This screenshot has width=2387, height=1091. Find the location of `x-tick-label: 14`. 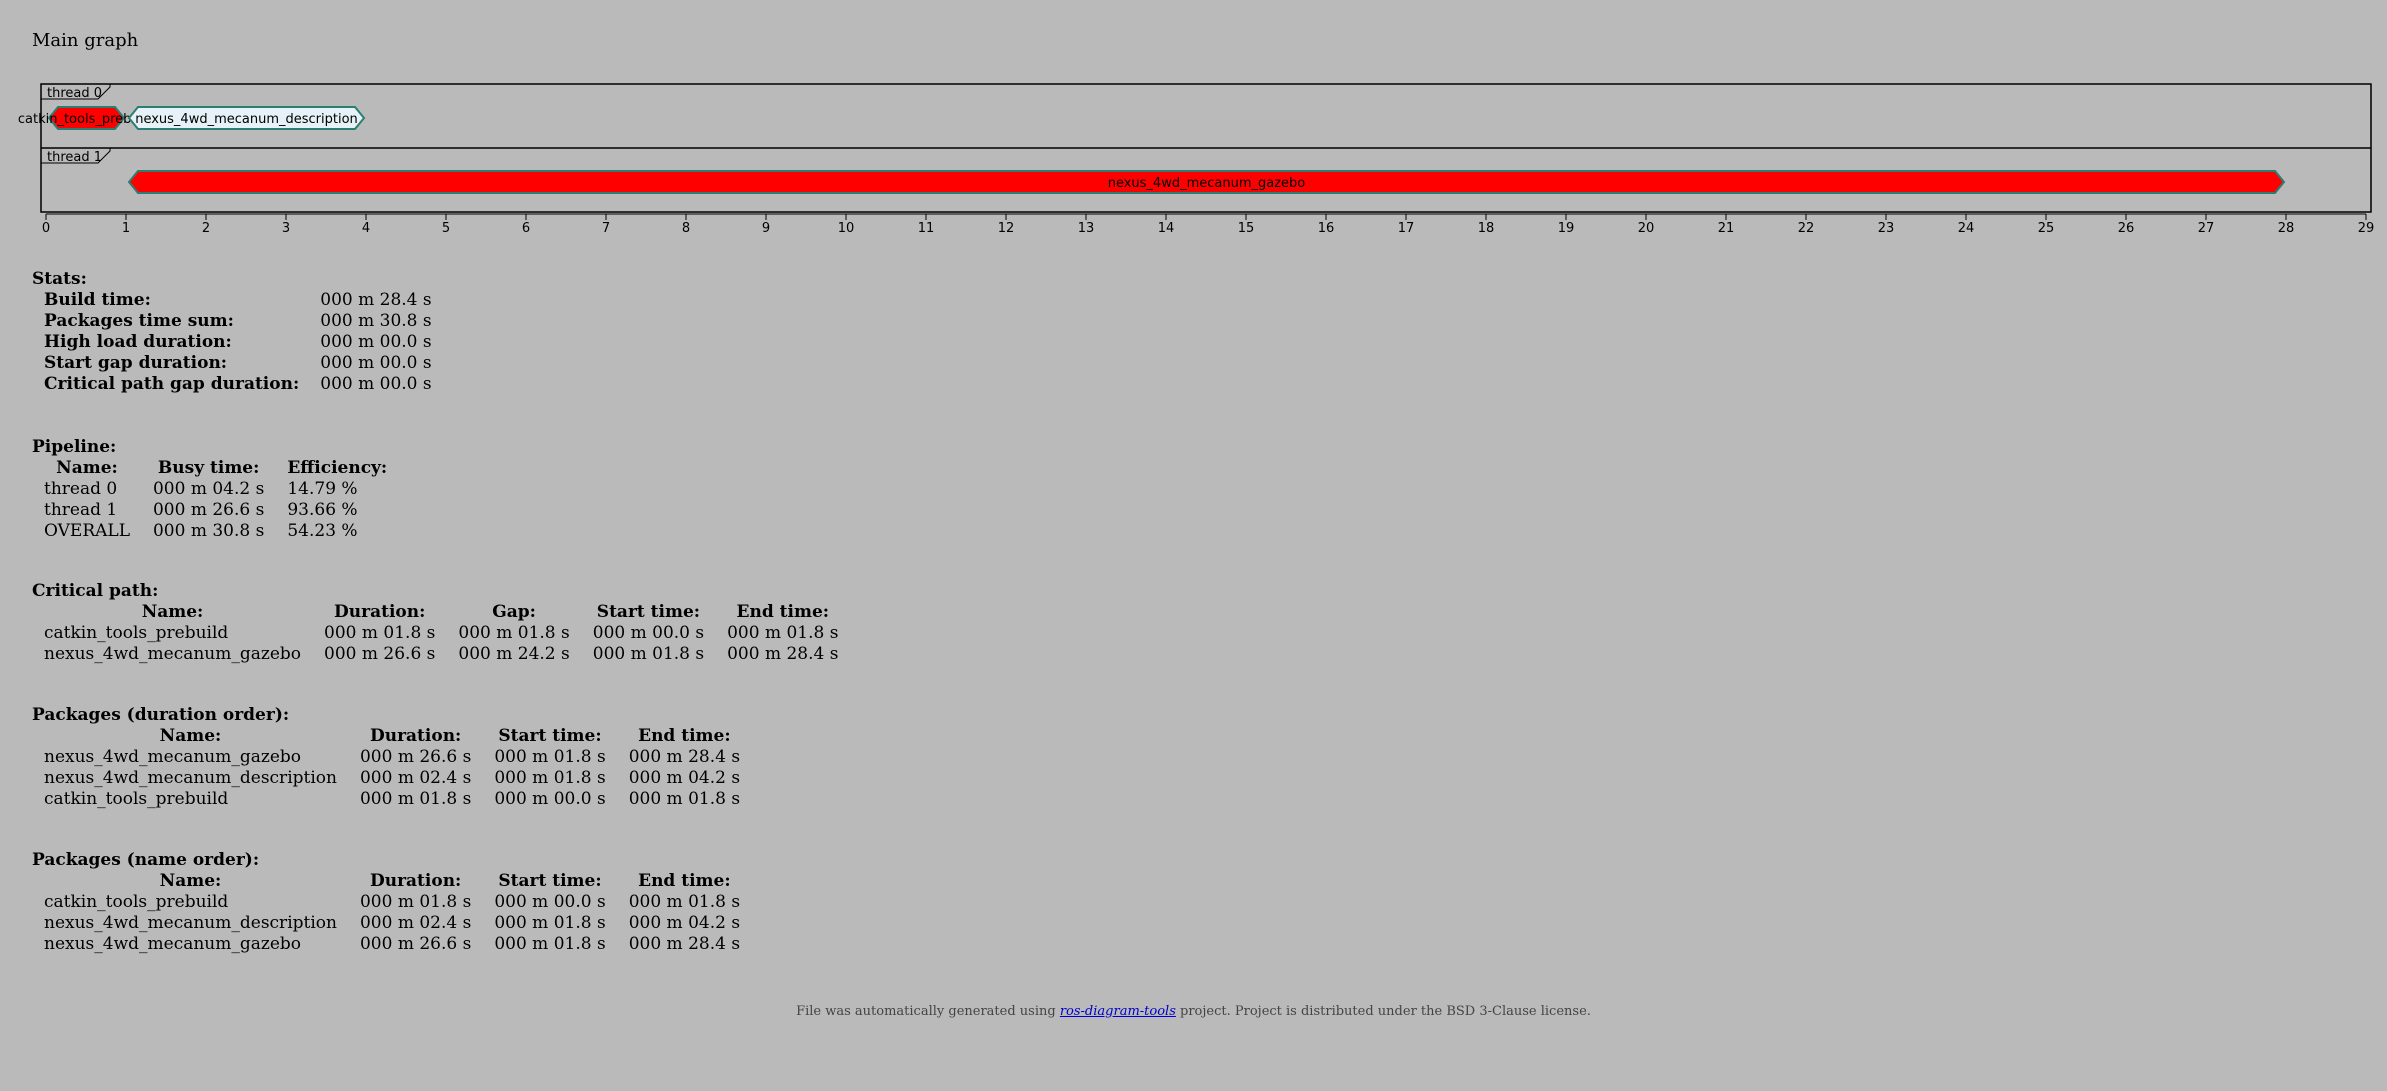

x-tick-label: 14 is located at coordinates (1166, 228).